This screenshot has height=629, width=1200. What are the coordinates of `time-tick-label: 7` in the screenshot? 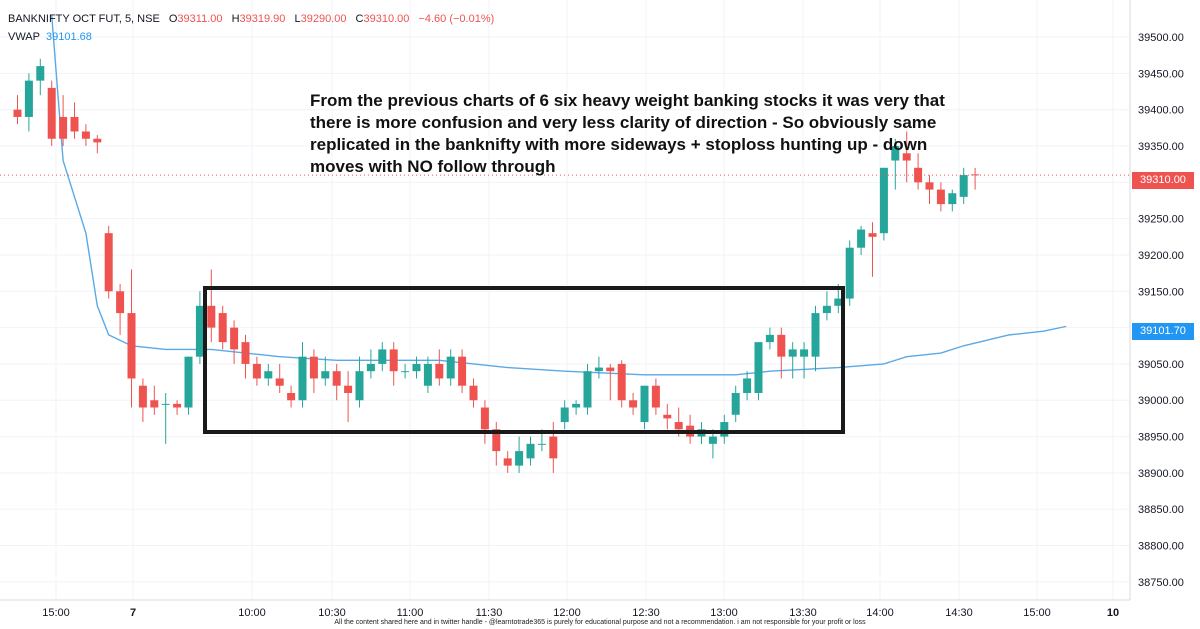 It's located at (133, 613).